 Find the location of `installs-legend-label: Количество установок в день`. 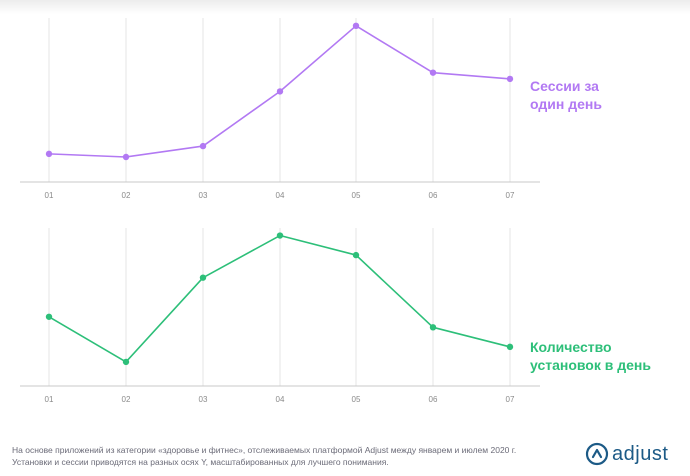

installs-legend-label: Количество установок в день is located at coordinates (600, 356).